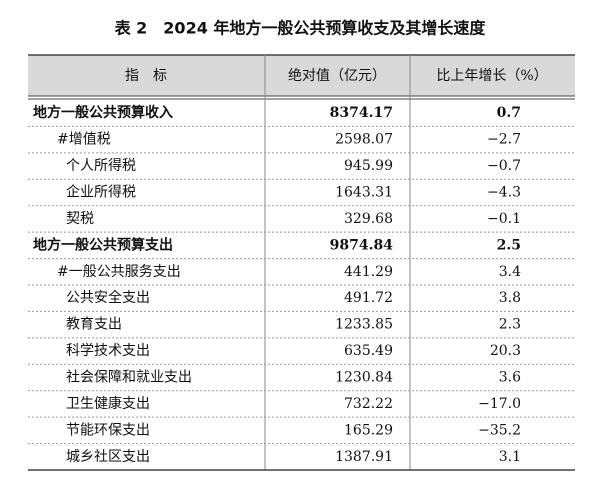 Image resolution: width=600 pixels, height=494 pixels. What do you see at coordinates (108, 297) in the screenshot?
I see `row-label: 公共安全支出` at bounding box center [108, 297].